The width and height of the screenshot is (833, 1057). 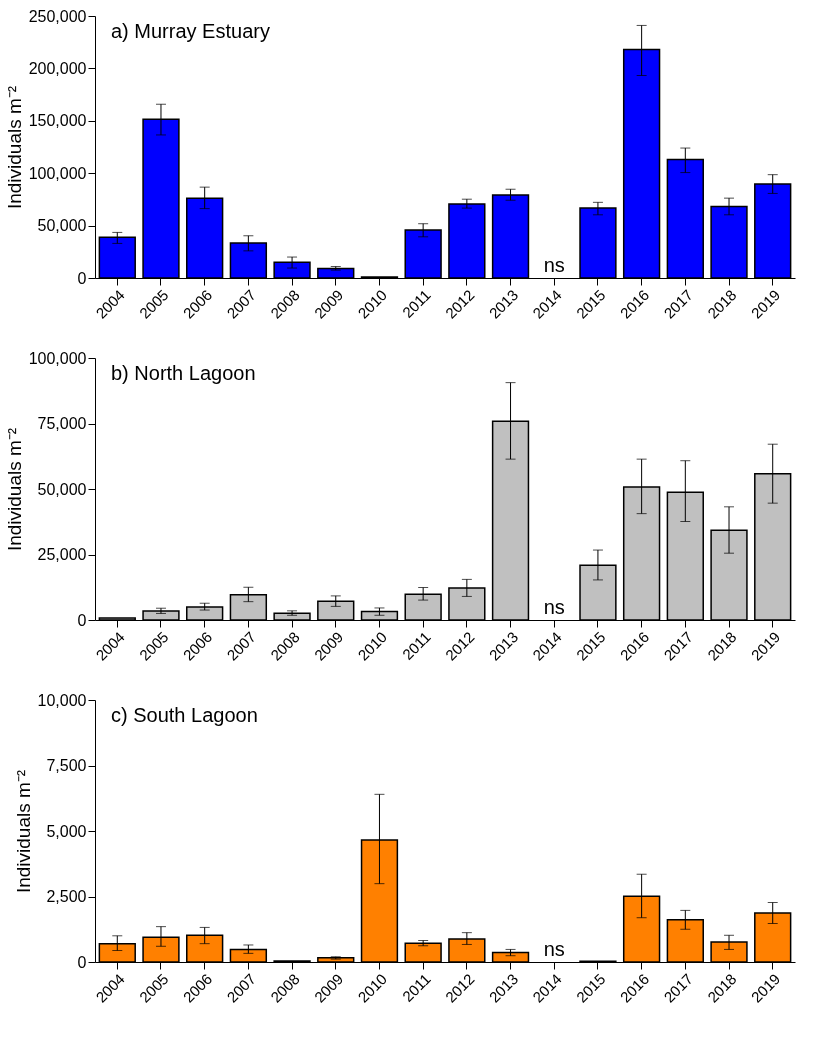 What do you see at coordinates (62, 423) in the screenshot?
I see `y-tick-label: 75,000` at bounding box center [62, 423].